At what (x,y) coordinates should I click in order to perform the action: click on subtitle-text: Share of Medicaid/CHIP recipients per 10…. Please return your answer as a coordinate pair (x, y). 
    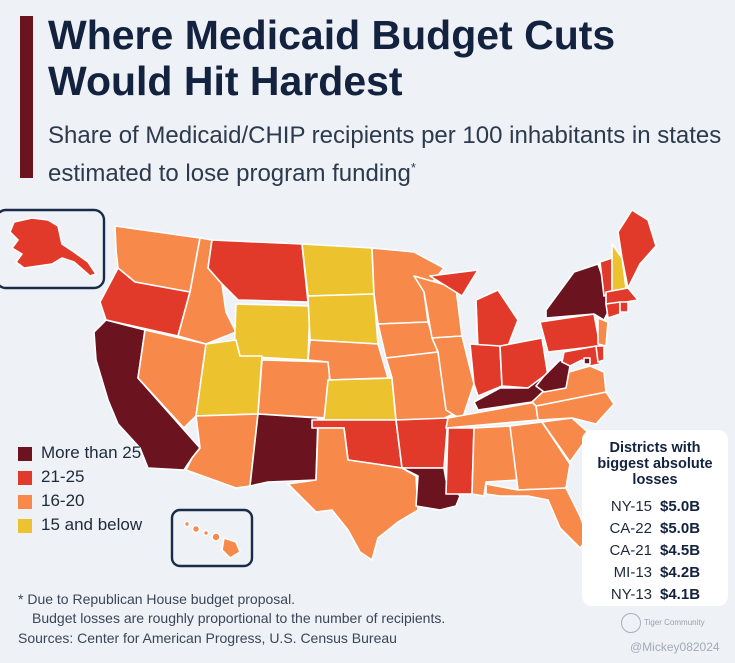
    Looking at the image, I should click on (385, 154).